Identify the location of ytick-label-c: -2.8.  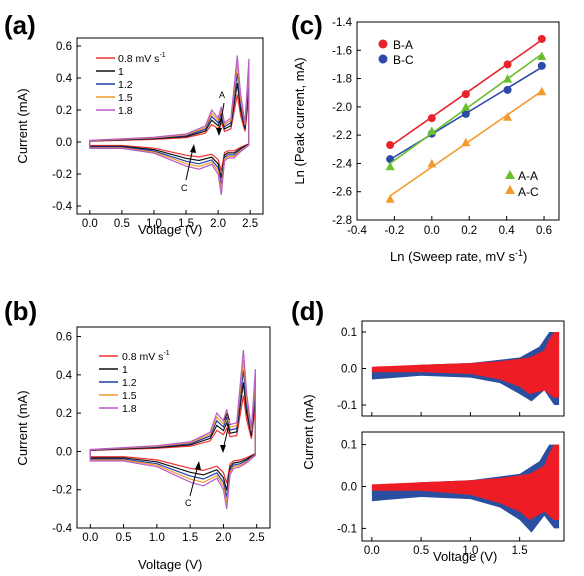
(342, 221).